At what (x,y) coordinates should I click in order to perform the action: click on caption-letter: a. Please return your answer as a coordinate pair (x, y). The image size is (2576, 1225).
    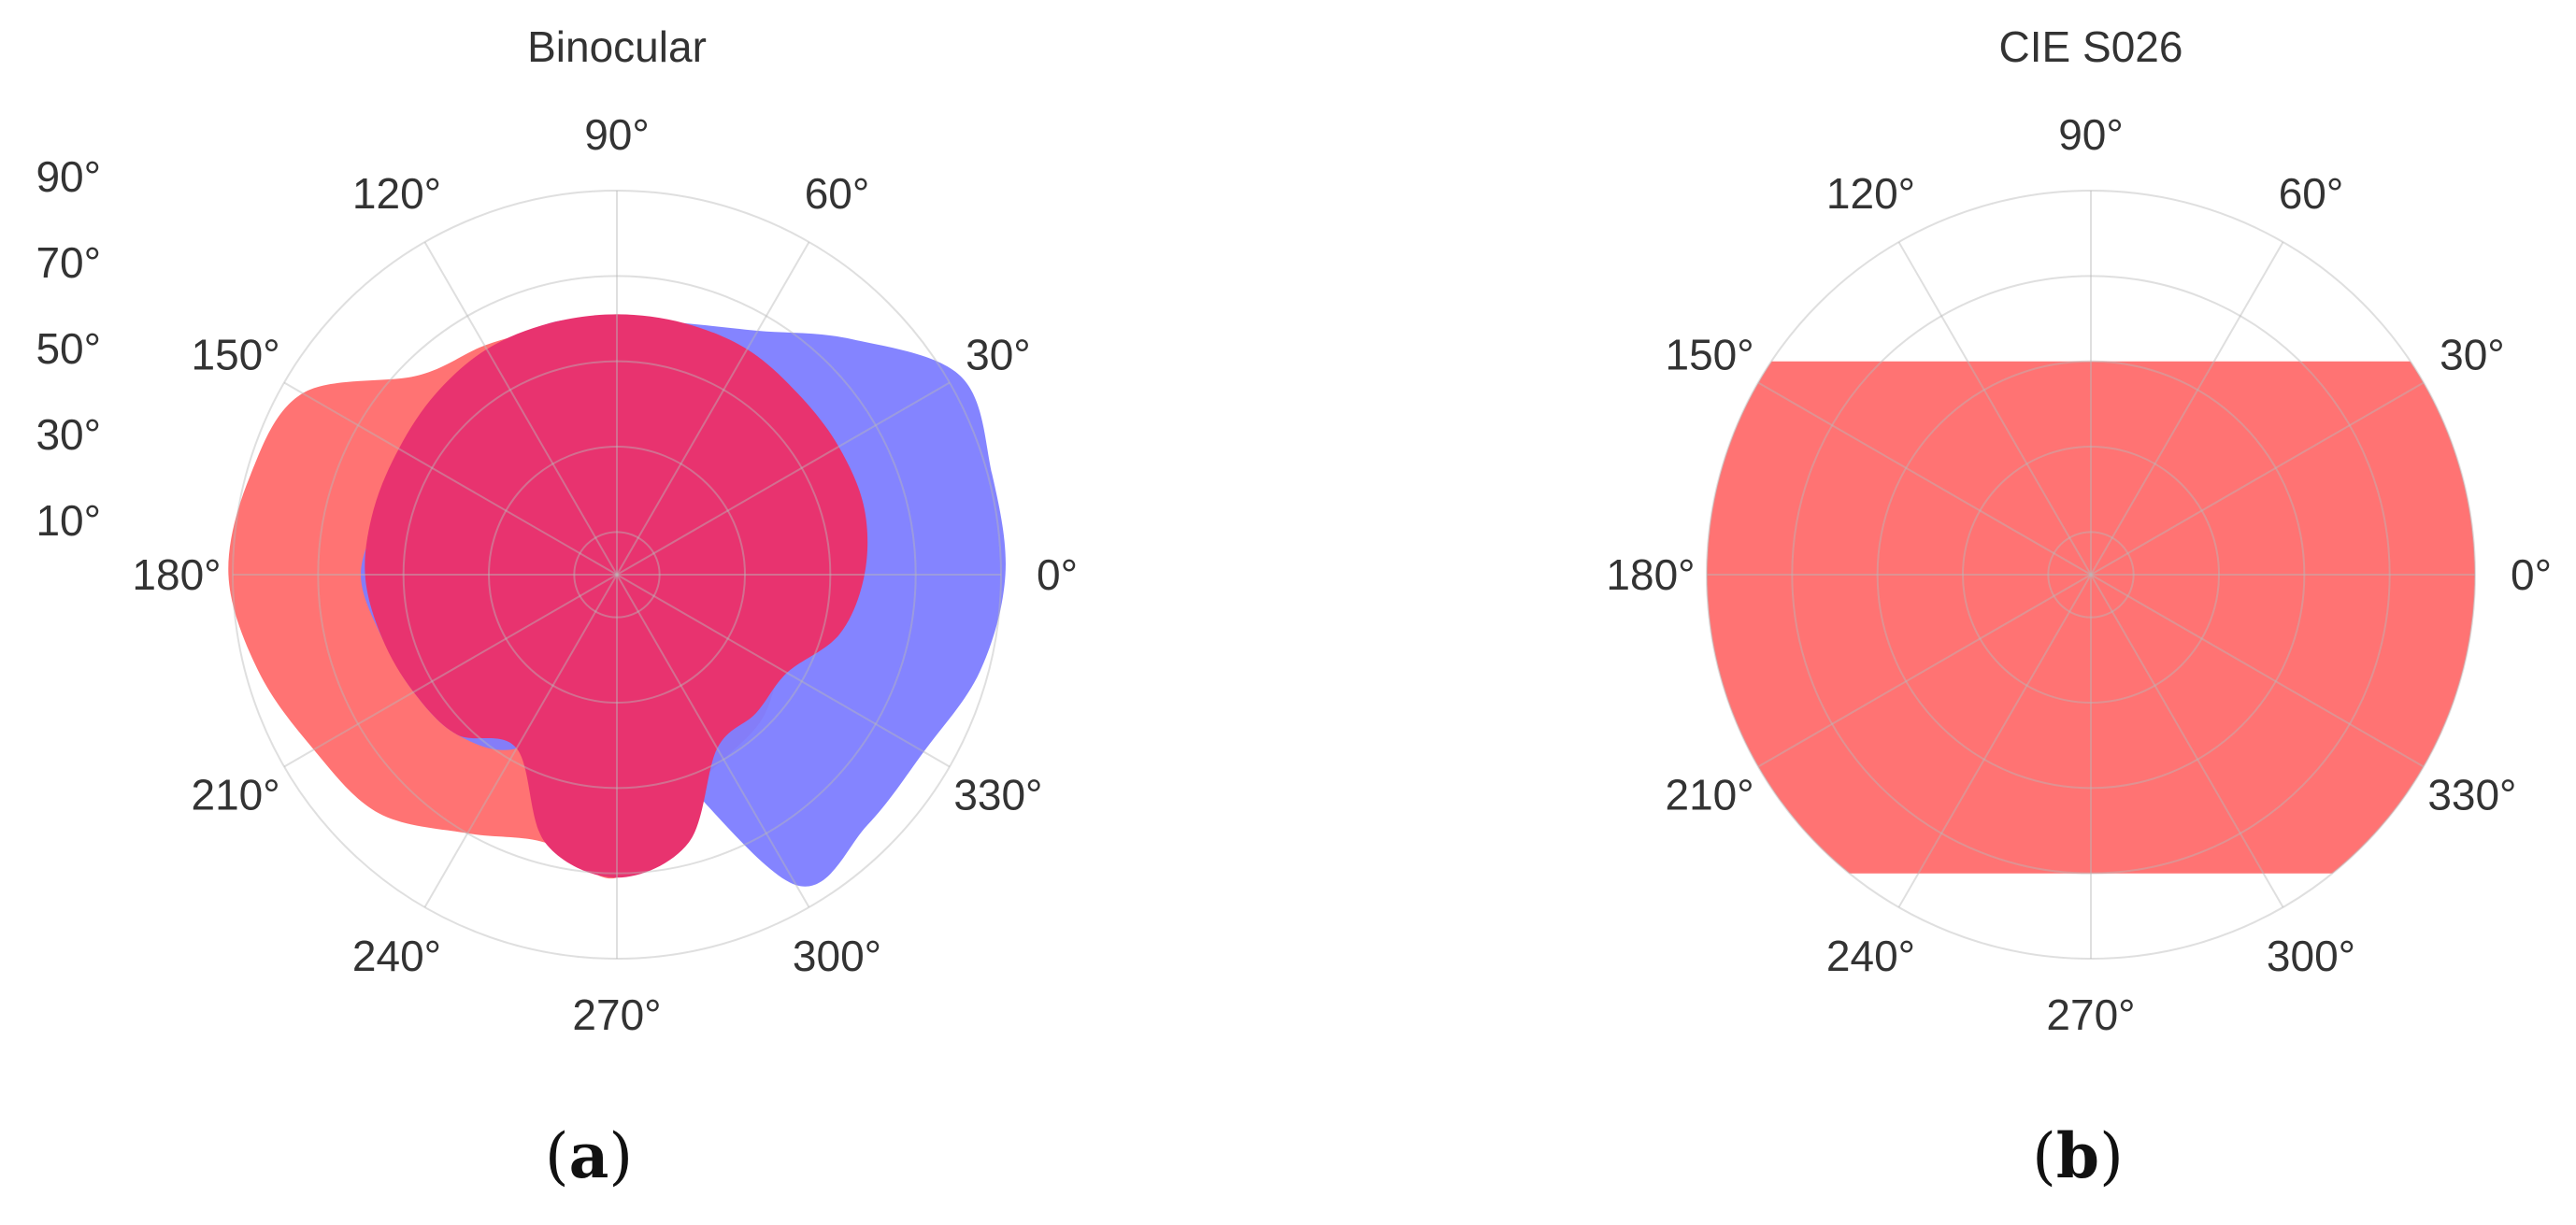
    Looking at the image, I should click on (589, 1155).